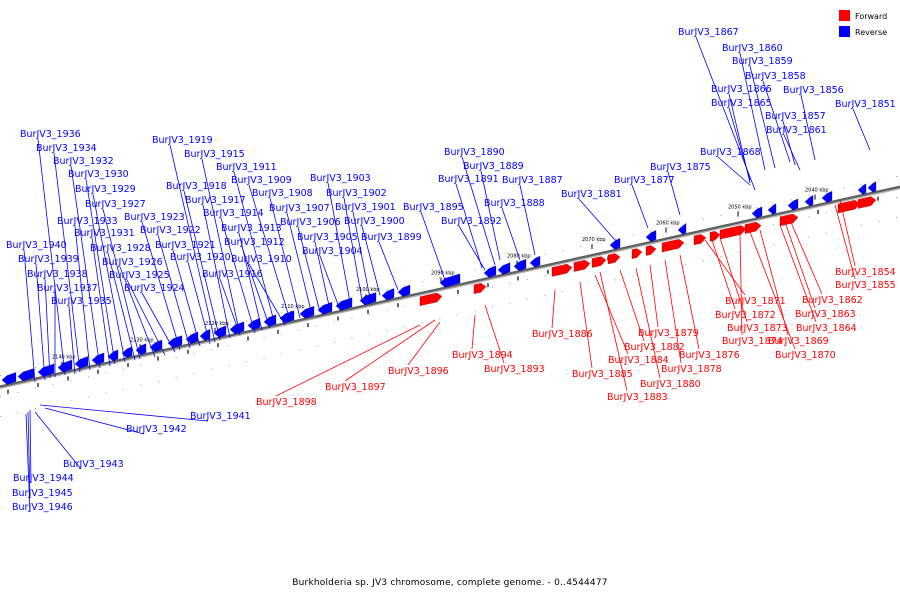 The width and height of the screenshot is (900, 600). Describe the element at coordinates (48, 259) in the screenshot. I see `reverse-gene-label: BurJV3_1939` at that location.